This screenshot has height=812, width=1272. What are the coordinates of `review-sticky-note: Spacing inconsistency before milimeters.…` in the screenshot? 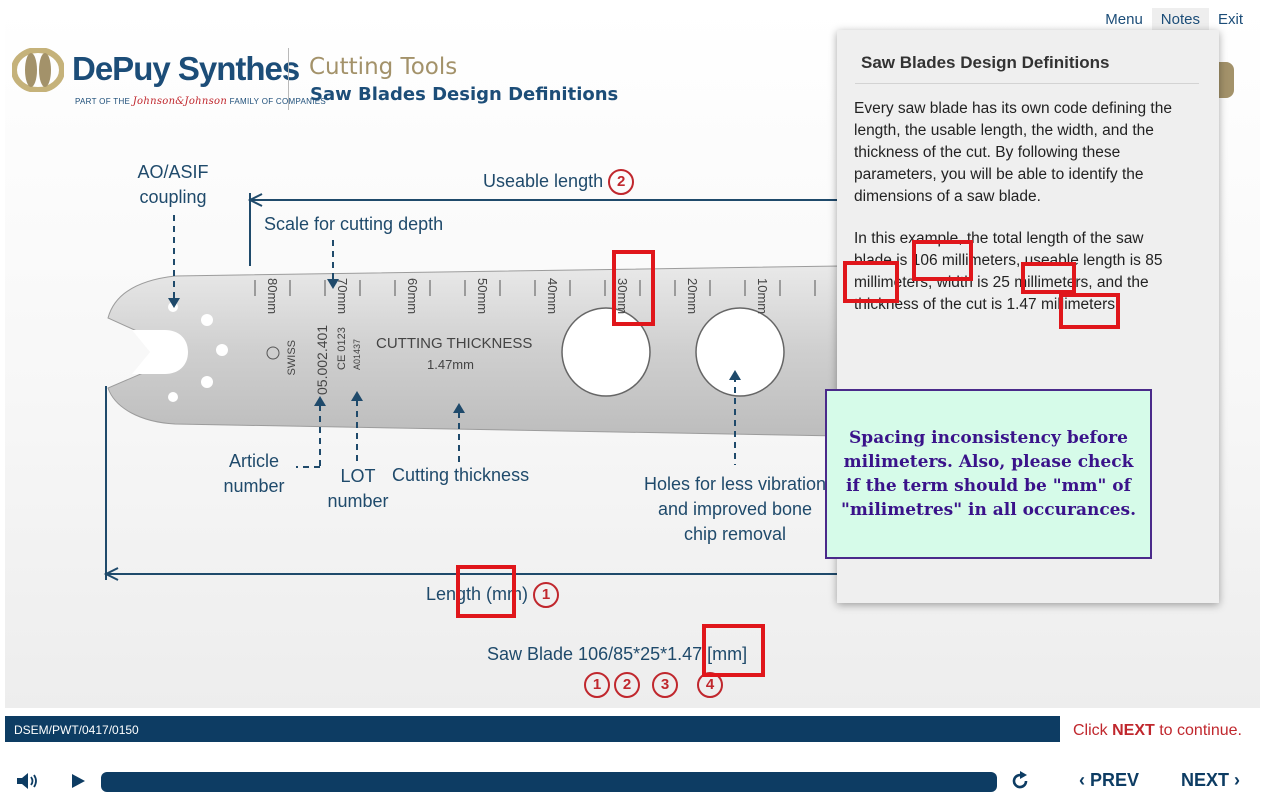 It's located at (988, 474).